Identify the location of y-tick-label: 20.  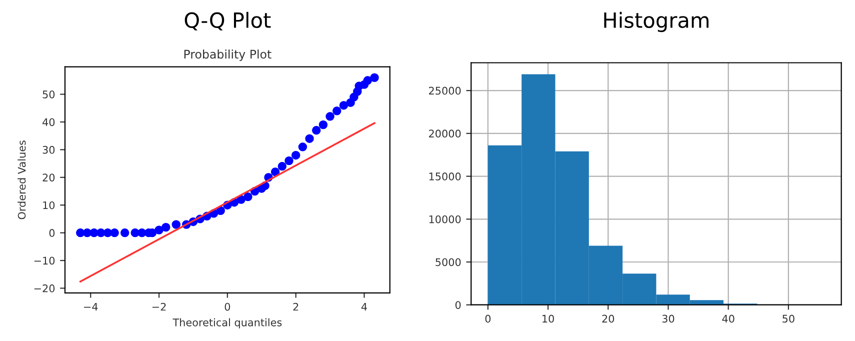
(48, 178).